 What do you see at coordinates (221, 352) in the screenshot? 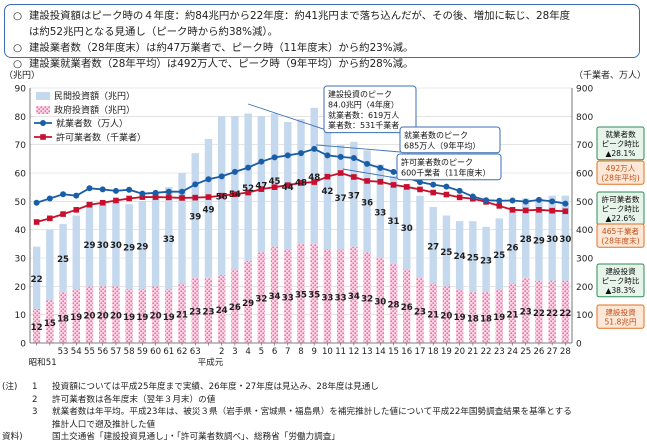
I see `x-tick-label: 2` at bounding box center [221, 352].